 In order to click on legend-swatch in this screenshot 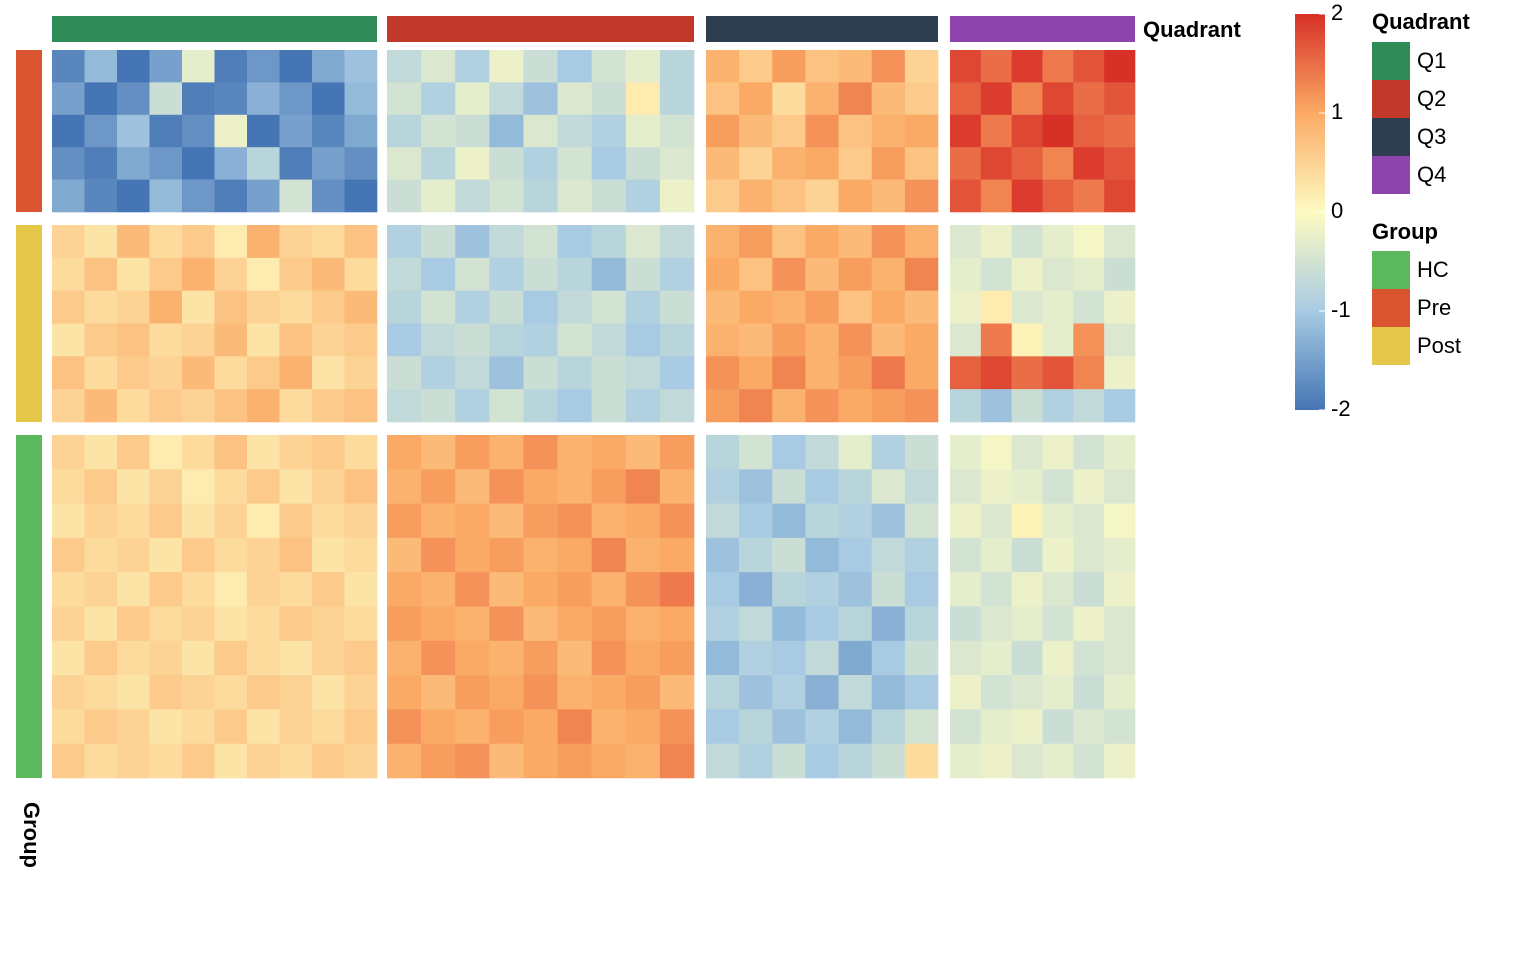, I will do `click(1391, 270)`.